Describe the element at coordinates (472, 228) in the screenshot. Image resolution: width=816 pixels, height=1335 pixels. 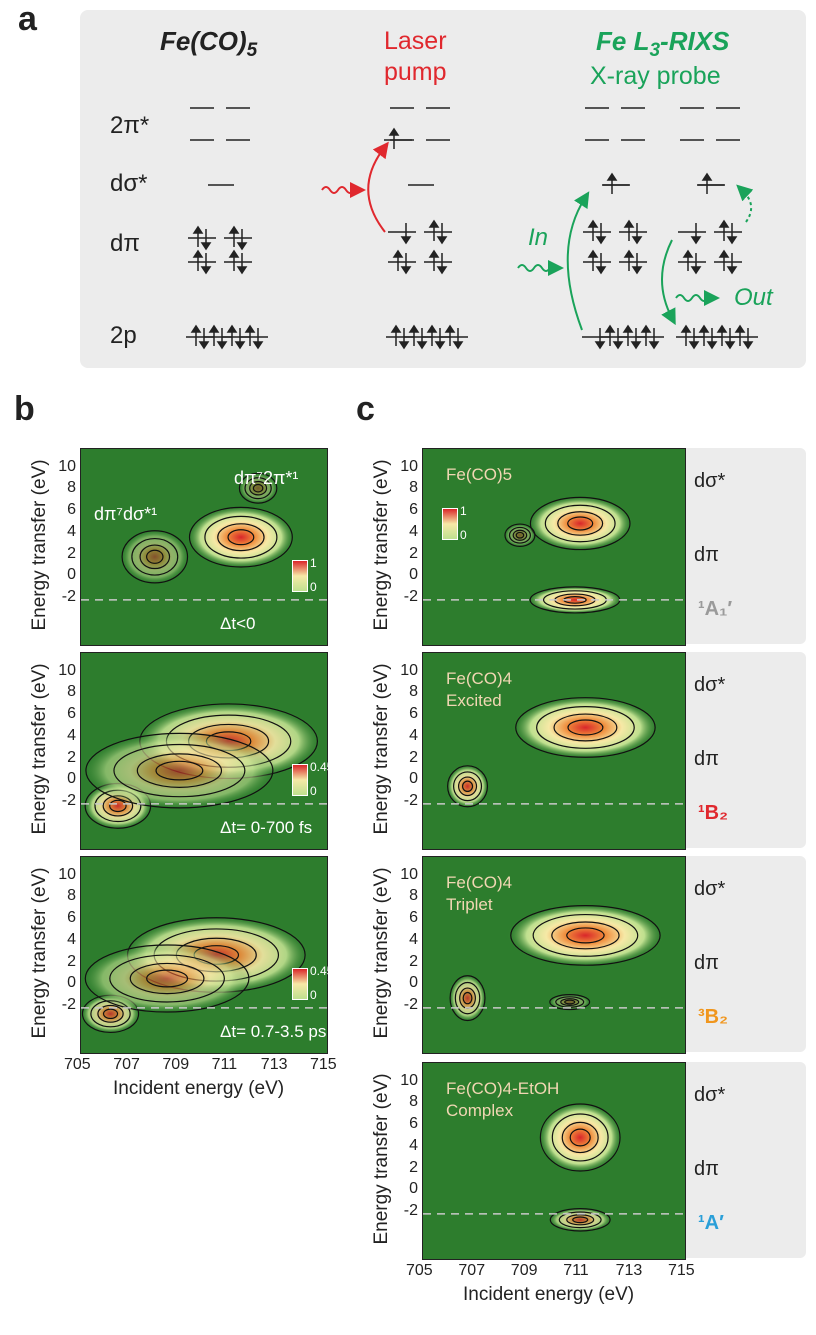
I see `energy-level-diagram` at that location.